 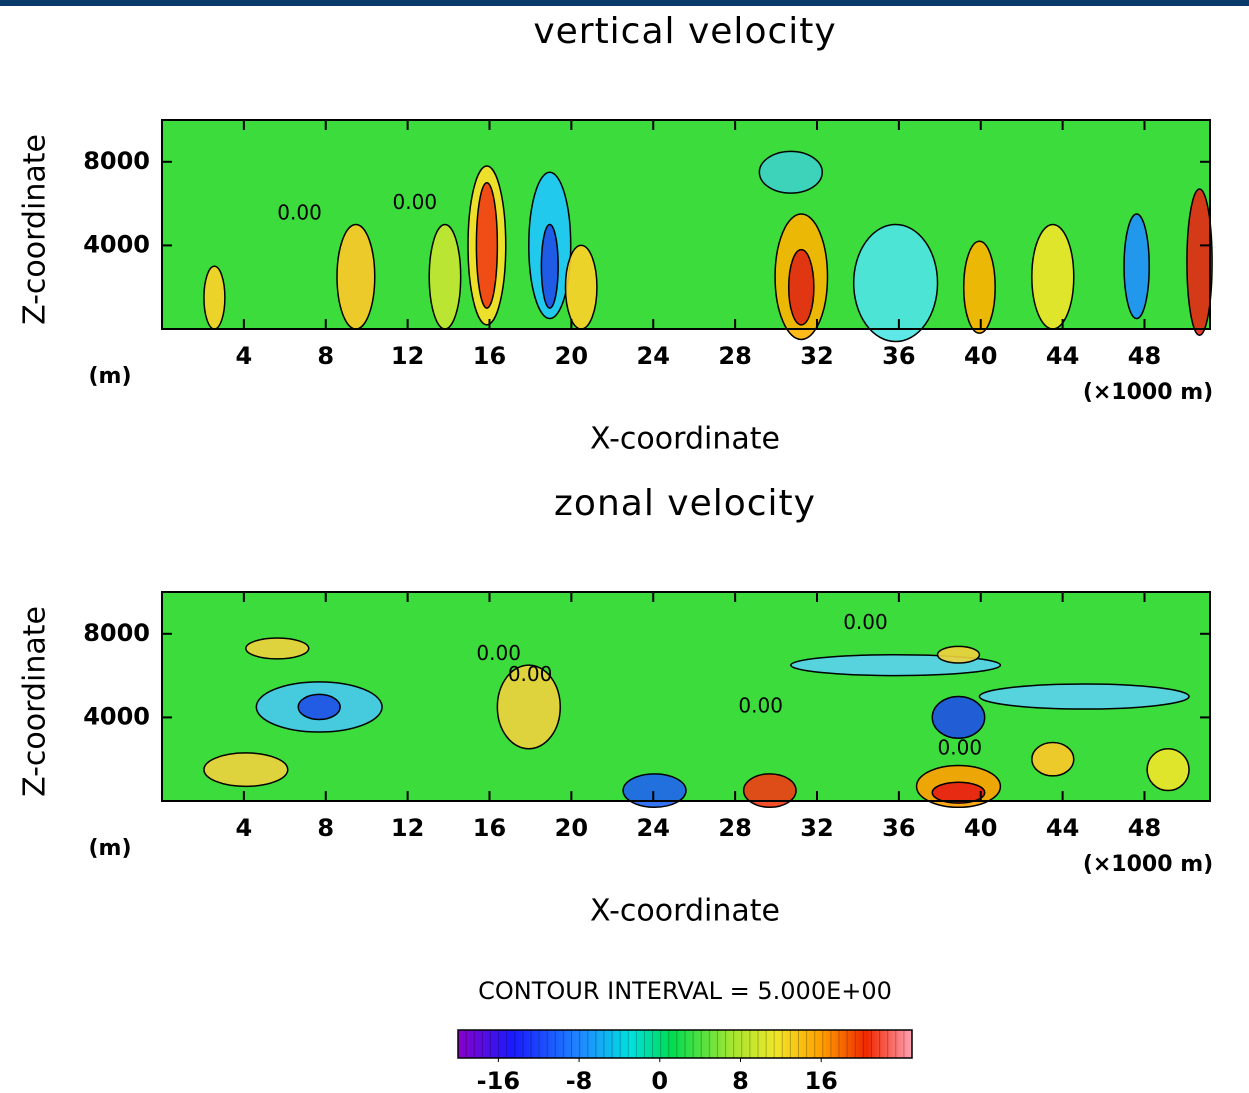 I want to click on contour-interval: CONTOUR INTERVAL = 5.000E+00, so click(x=685, y=991).